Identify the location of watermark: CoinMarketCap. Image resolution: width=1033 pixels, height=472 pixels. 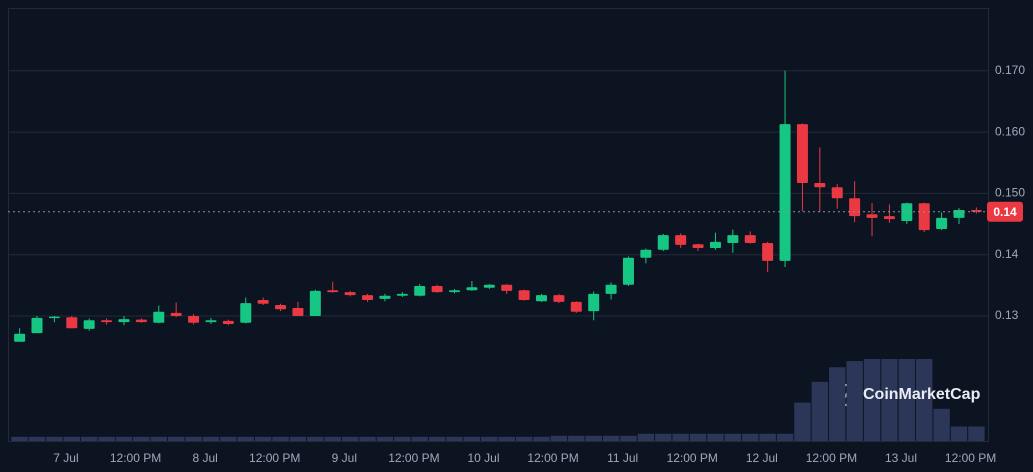
(922, 394).